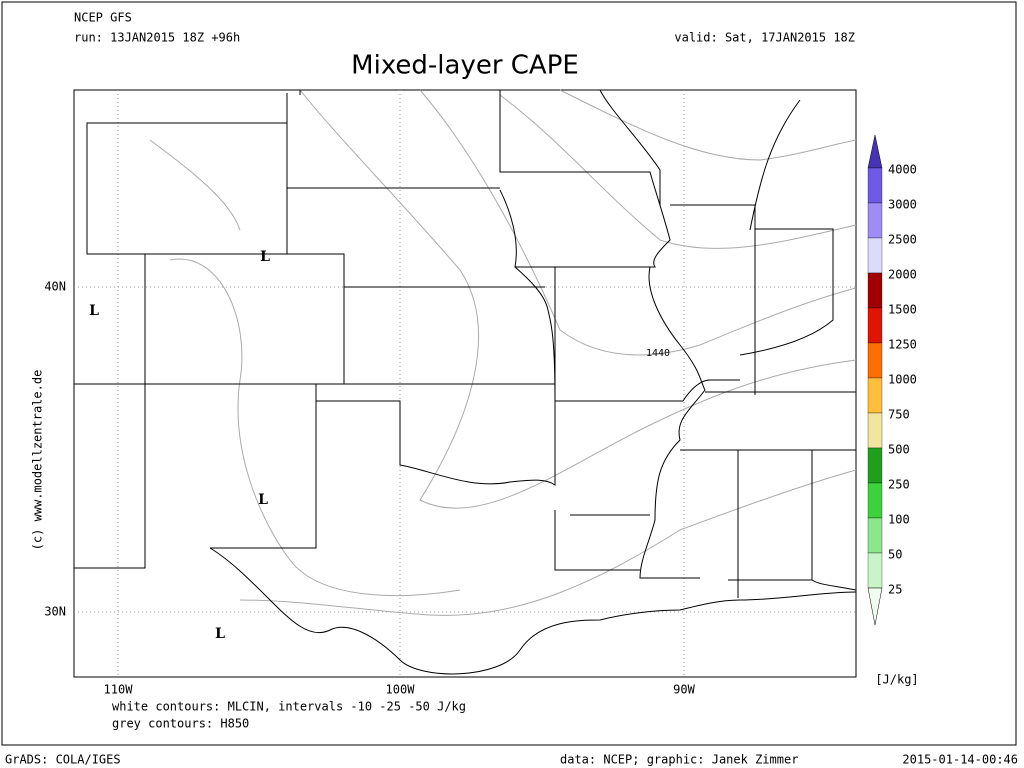 Image resolution: width=1024 pixels, height=768 pixels. I want to click on lat-label: 40N, so click(55, 287).